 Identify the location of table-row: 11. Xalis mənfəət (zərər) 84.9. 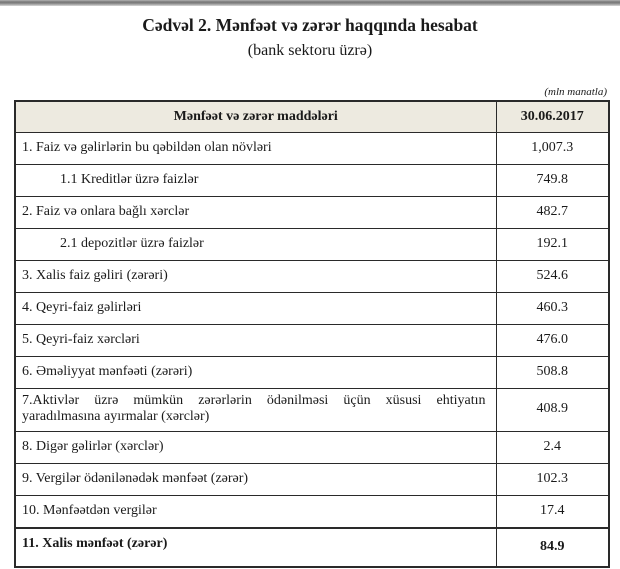
(312, 547).